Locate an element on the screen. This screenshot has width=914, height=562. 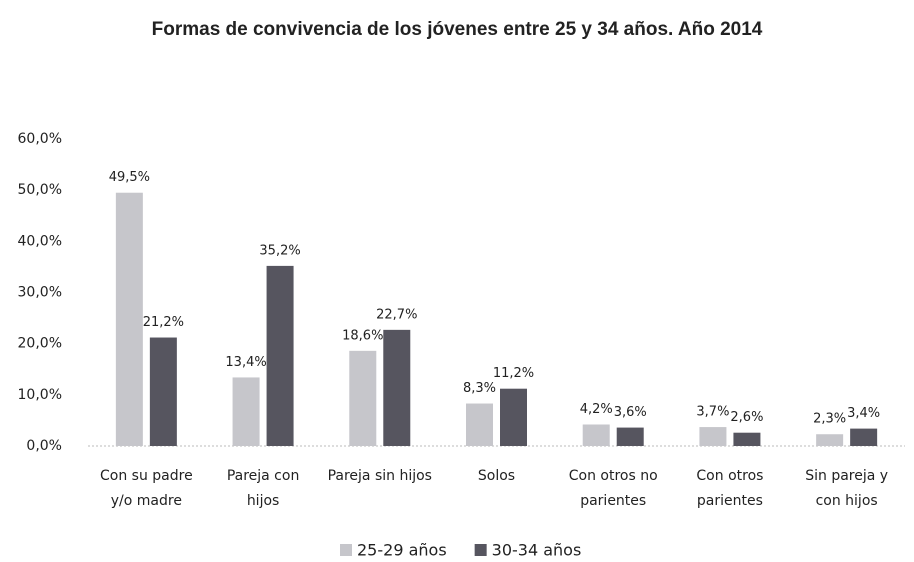
value-label: 18,6% is located at coordinates (362, 335).